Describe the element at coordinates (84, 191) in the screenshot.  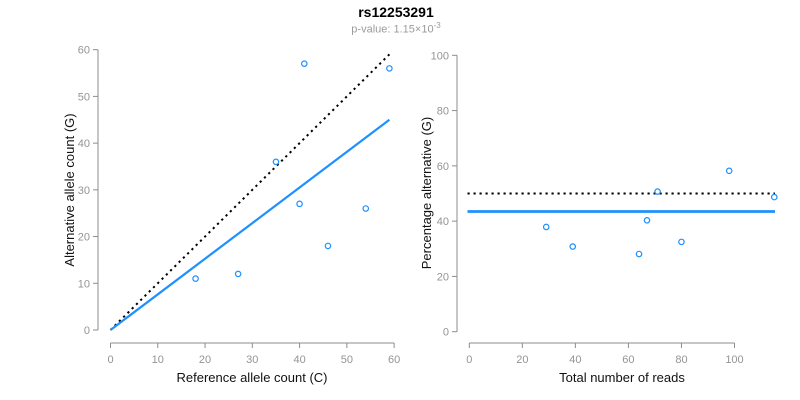
I see `y-tick-label: 30` at that location.